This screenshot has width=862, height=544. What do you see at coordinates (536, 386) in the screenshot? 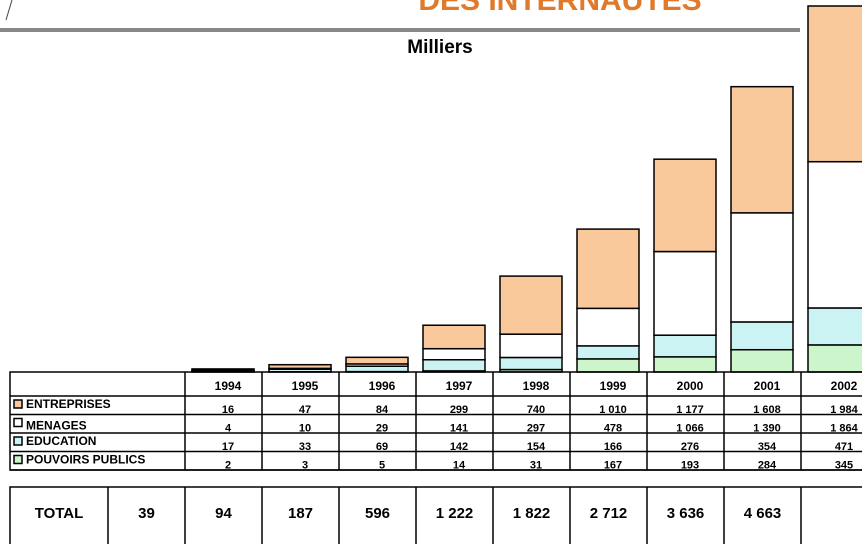
I see `x-tick-label: 1998` at bounding box center [536, 386].